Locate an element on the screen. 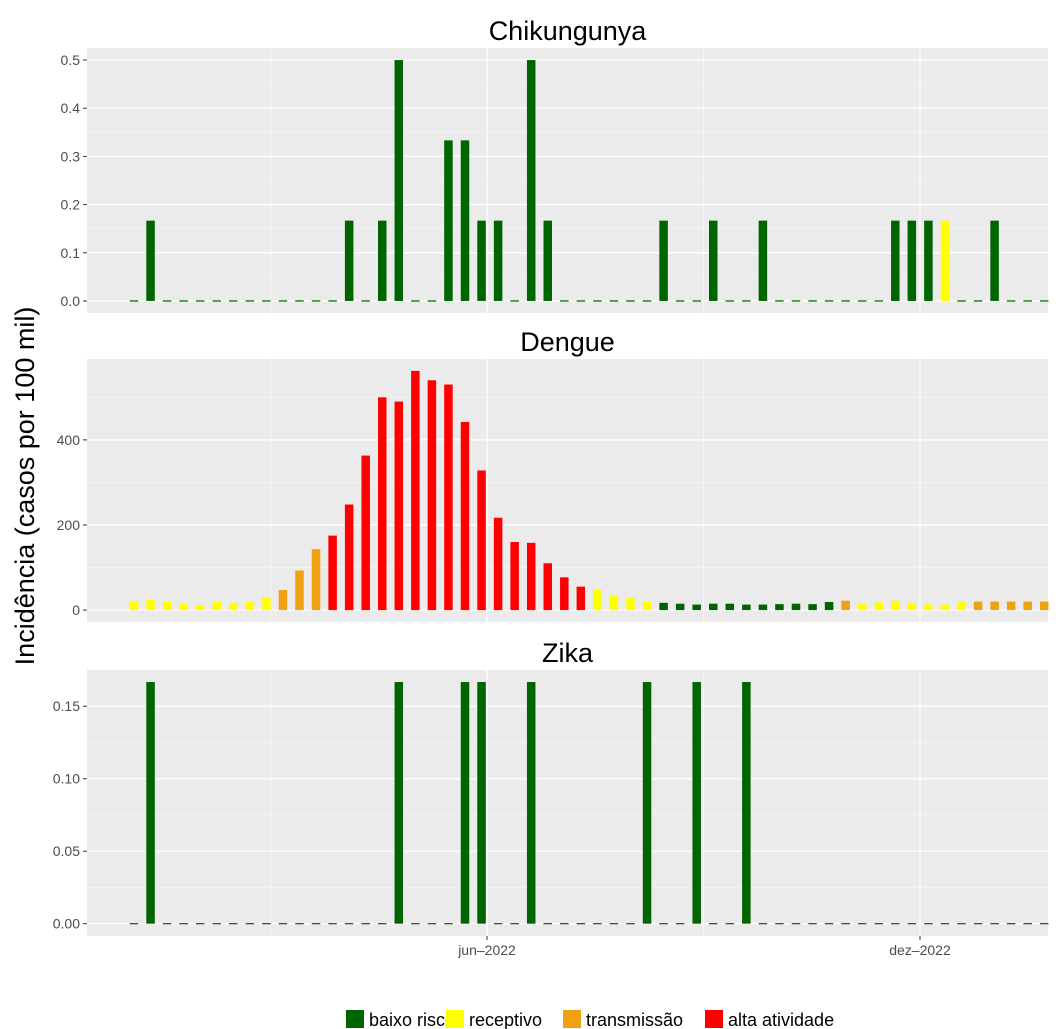 Image resolution: width=1060 pixels, height=1029 pixels. legend-label: transmissão is located at coordinates (634, 1019).